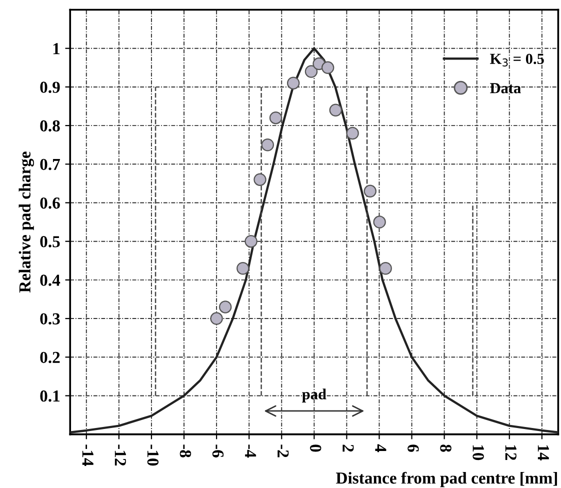  What do you see at coordinates (510, 452) in the screenshot?
I see `x-tick-label: 12` at bounding box center [510, 452].